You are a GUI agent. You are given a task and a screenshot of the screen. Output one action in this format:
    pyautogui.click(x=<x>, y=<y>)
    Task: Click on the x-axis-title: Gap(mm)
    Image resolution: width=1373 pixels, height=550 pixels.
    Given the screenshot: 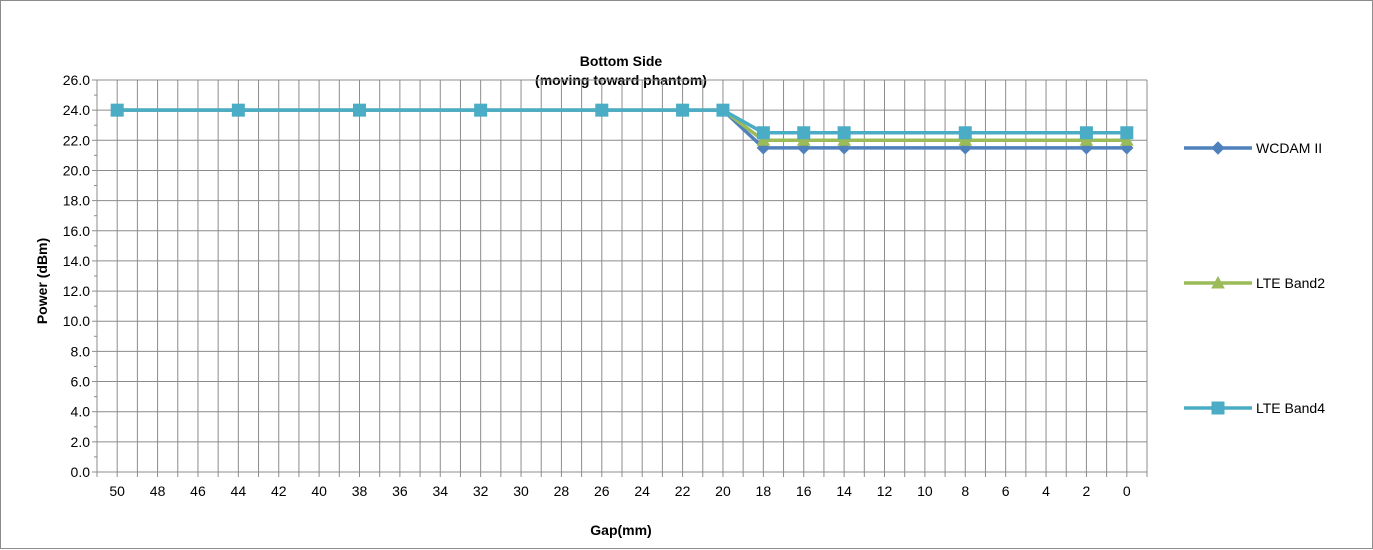 What is the action you would take?
    pyautogui.click(x=620, y=530)
    